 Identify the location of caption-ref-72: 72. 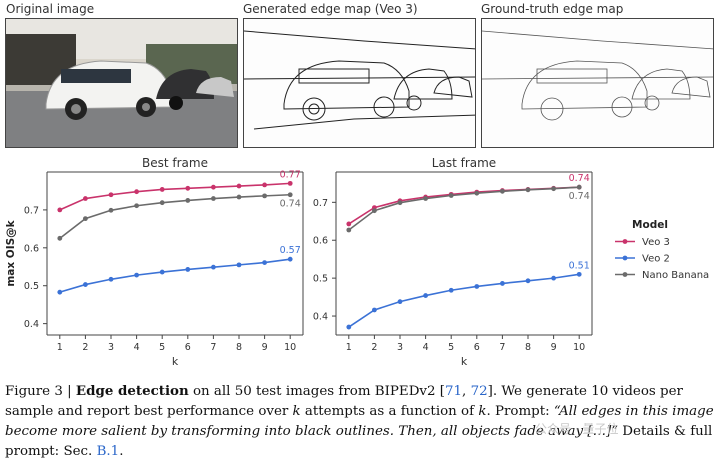
(479, 391).